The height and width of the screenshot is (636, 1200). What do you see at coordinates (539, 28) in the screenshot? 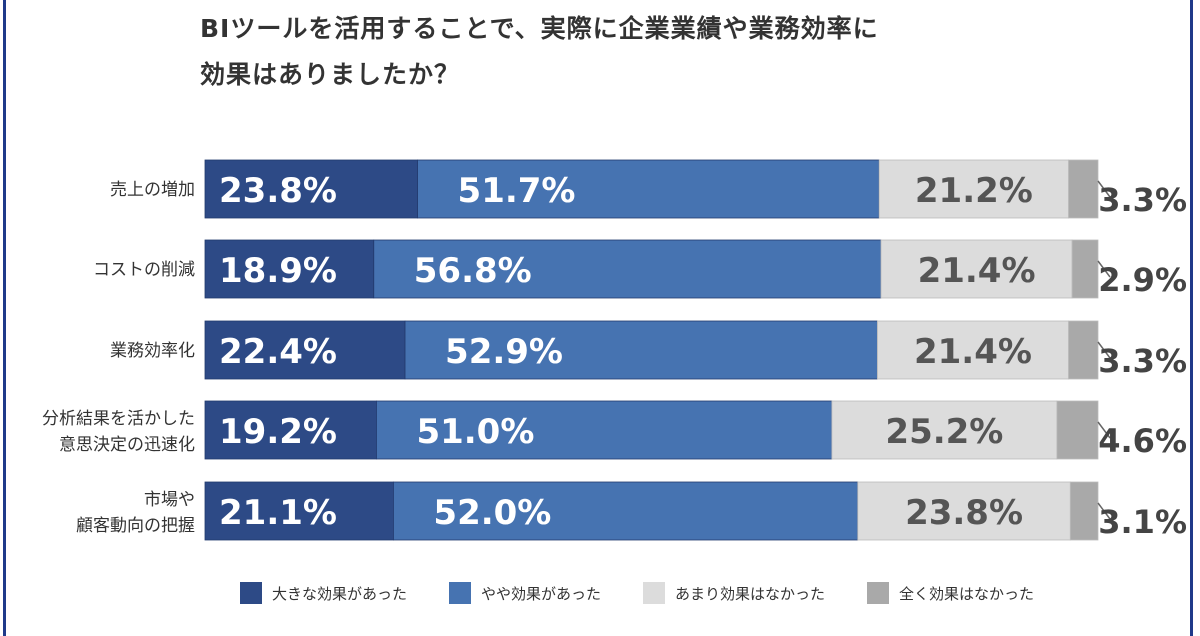
I see `title-line: BIツールを活用することで、実際に企業業績や業務効率に` at bounding box center [539, 28].